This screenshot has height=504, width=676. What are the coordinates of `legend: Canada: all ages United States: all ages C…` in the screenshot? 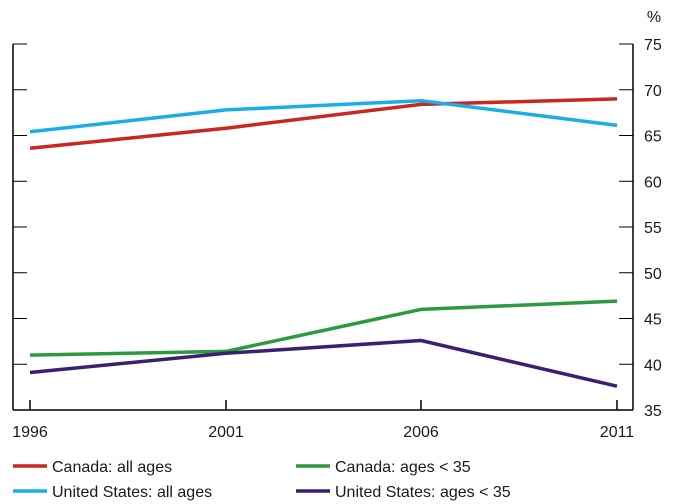 It's located at (262, 480).